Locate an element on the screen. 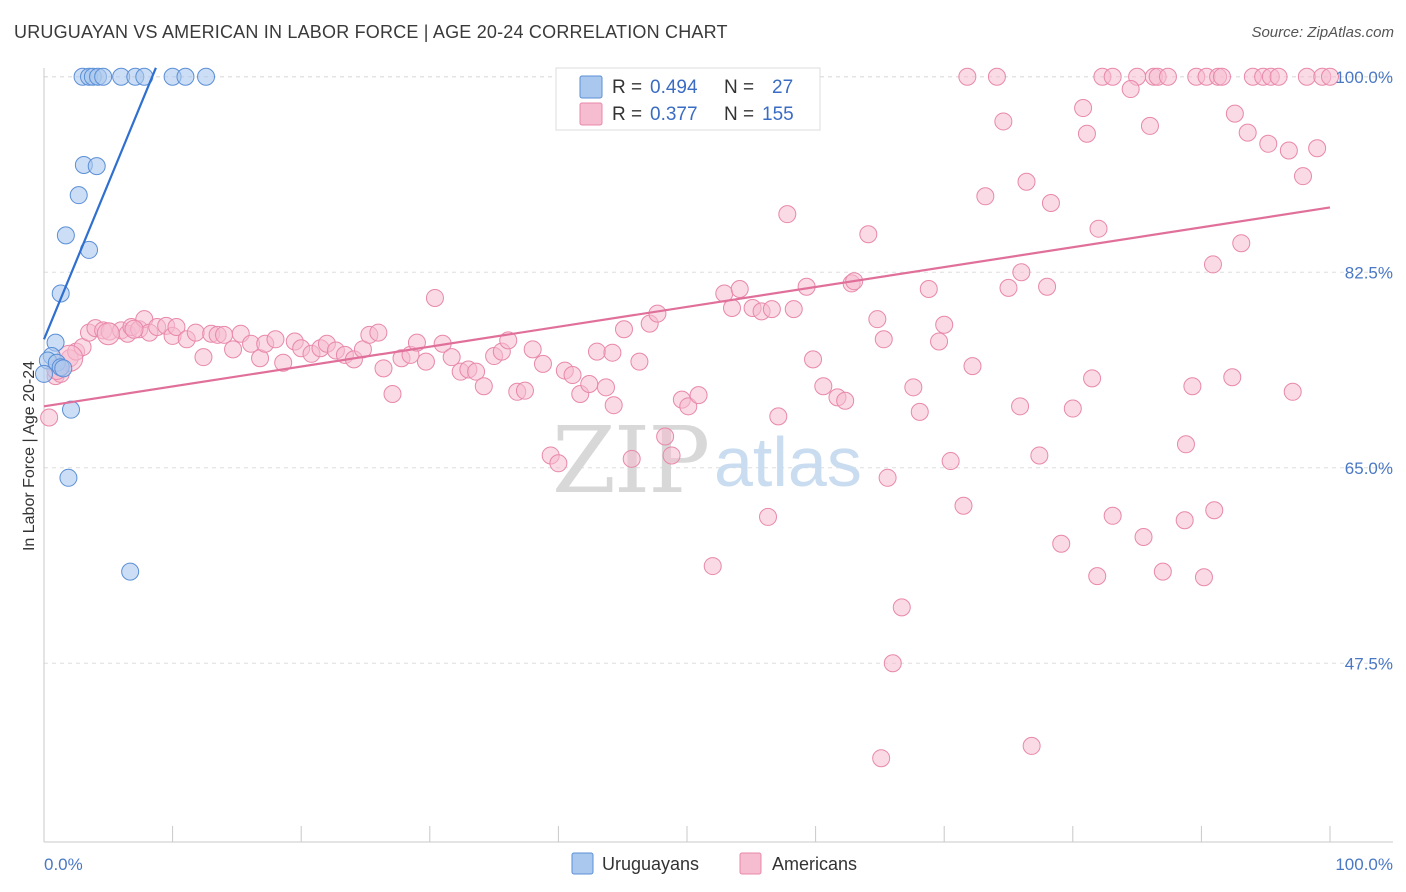  legend-american-n-label: N = is located at coordinates (739, 114).